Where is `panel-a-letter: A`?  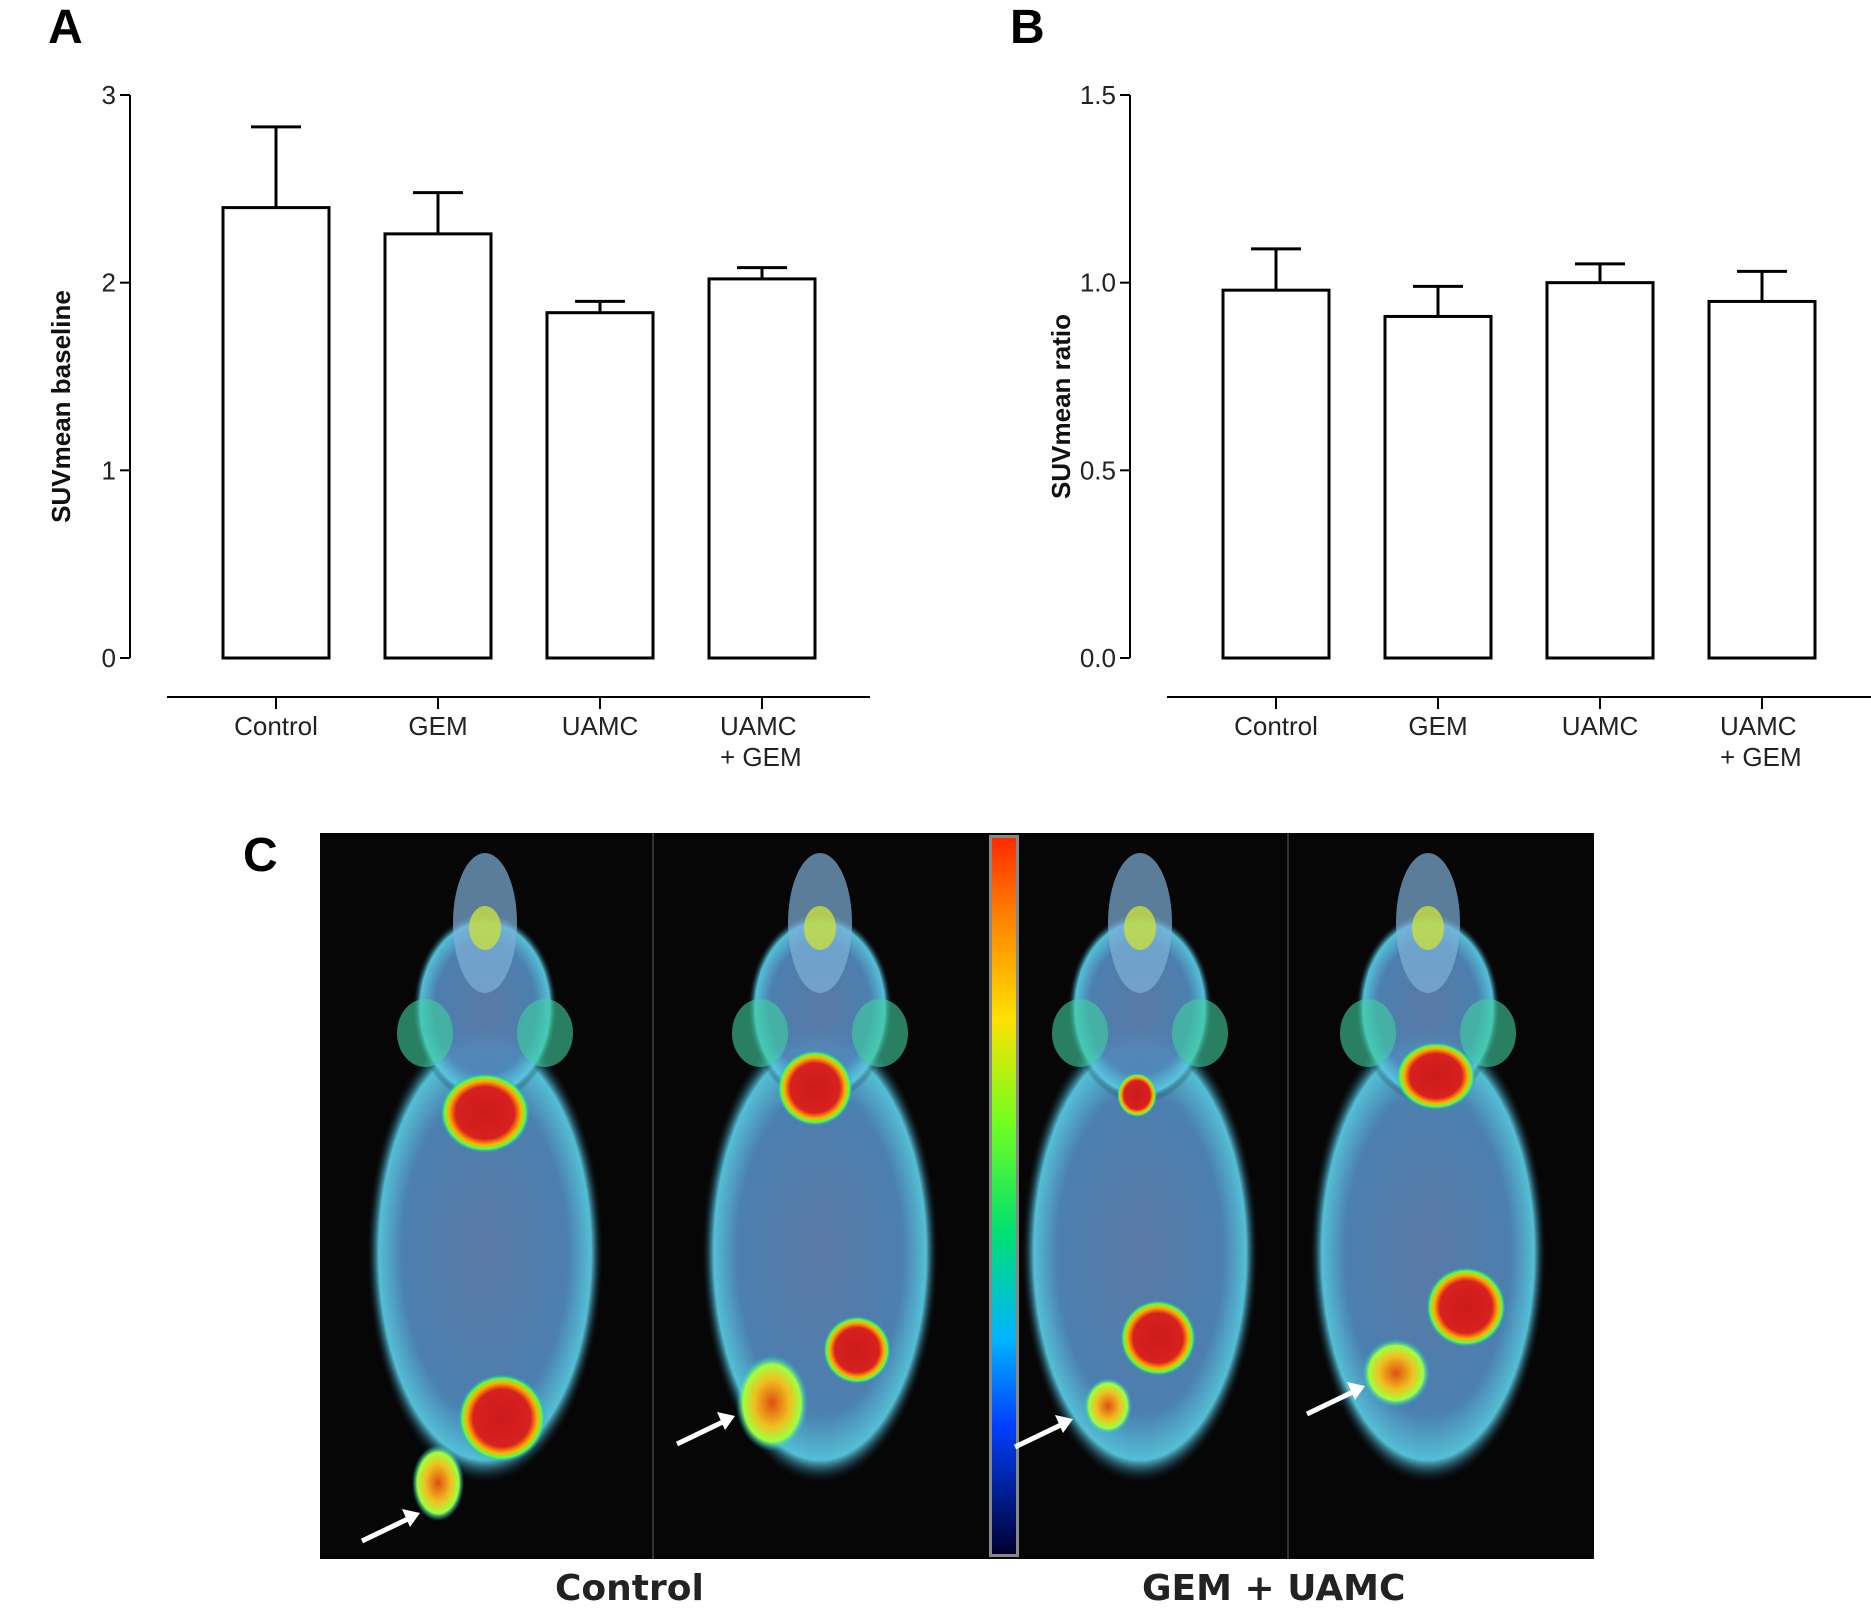 panel-a-letter: A is located at coordinates (65, 27).